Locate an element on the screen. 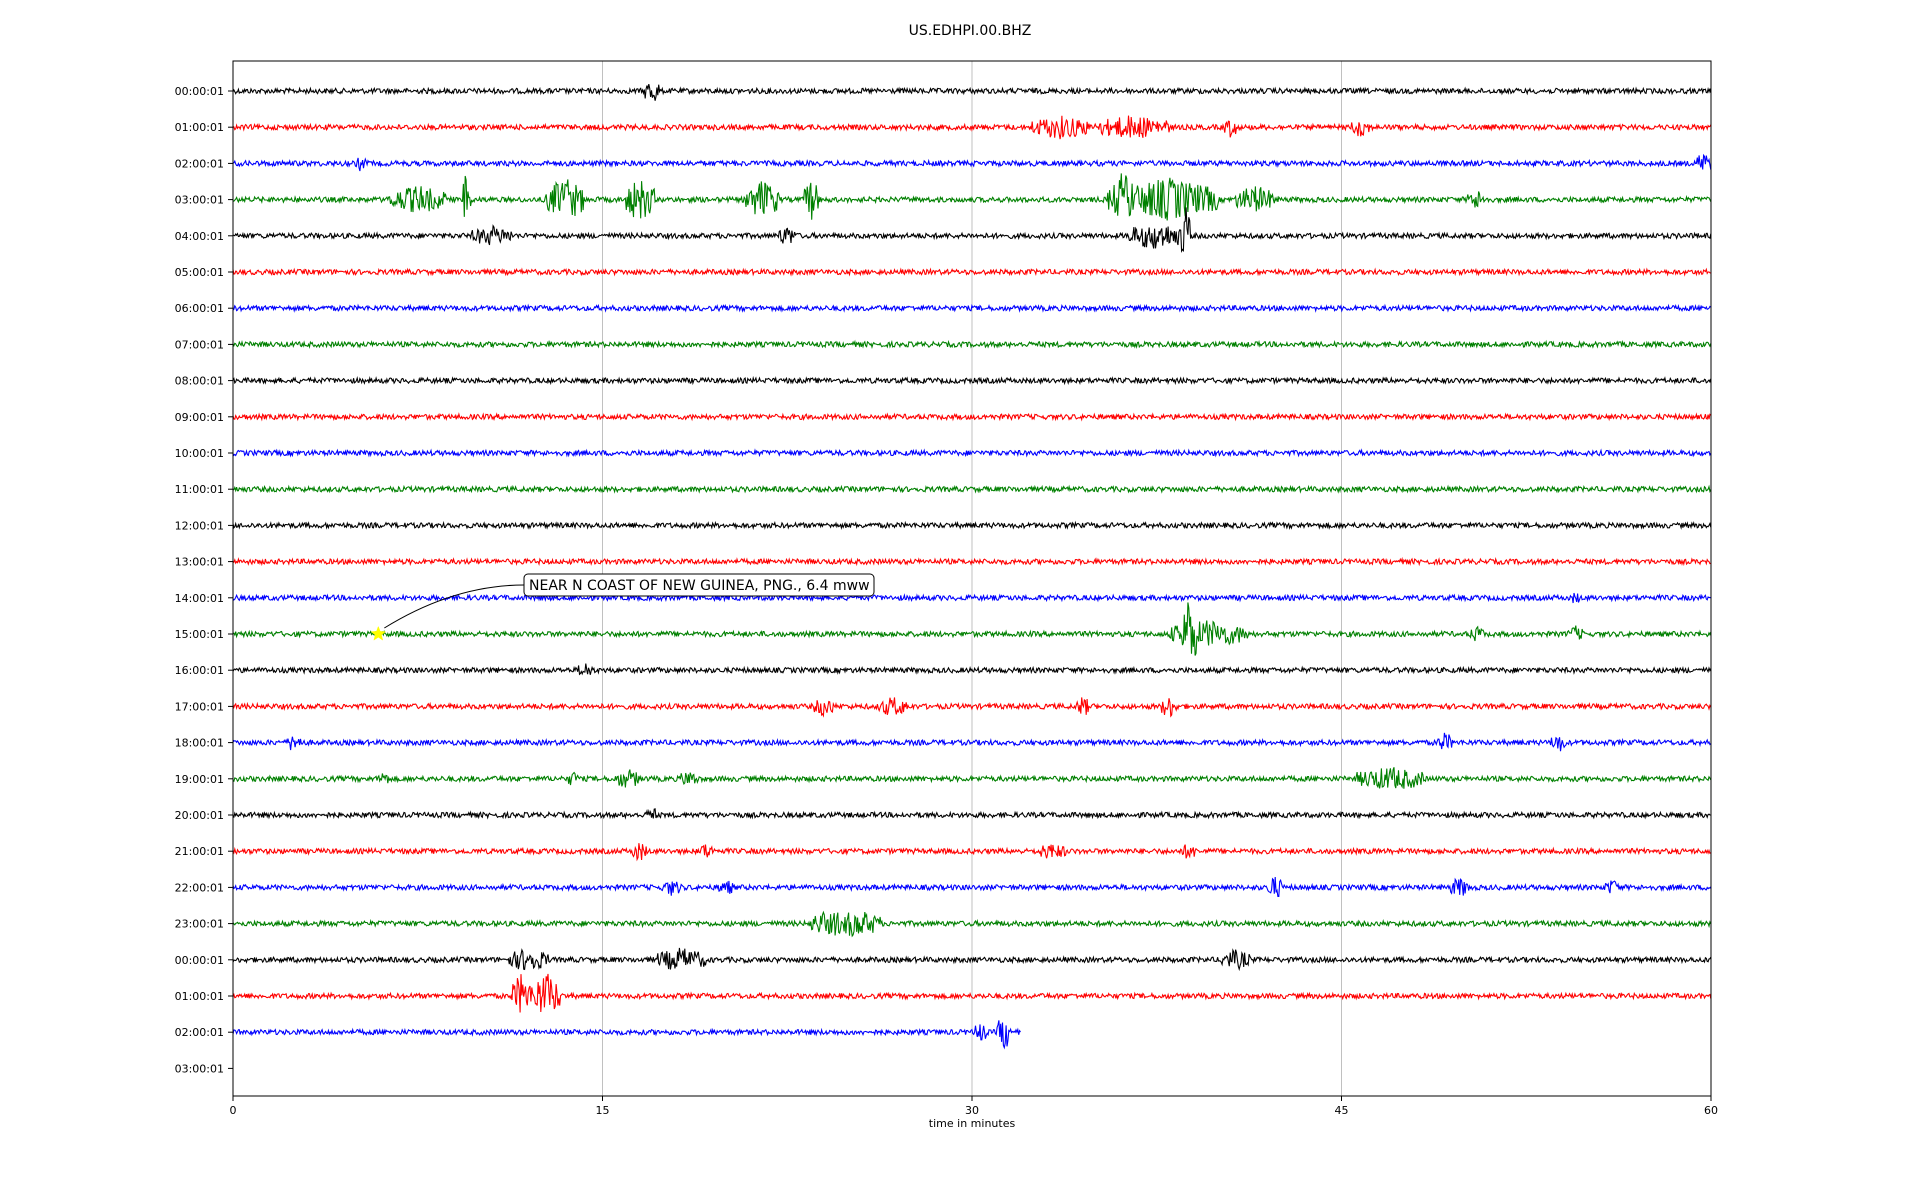 This screenshot has height=1200, width=1920. row-label-19: 19:00:01 is located at coordinates (199, 779).